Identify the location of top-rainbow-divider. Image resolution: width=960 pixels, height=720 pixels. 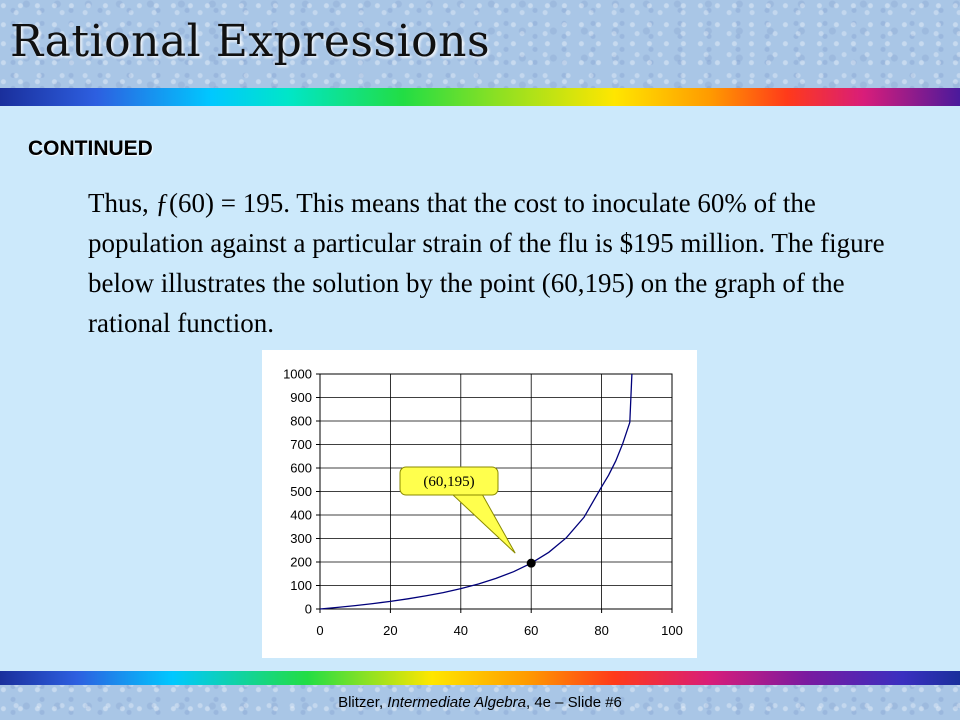
(480, 97).